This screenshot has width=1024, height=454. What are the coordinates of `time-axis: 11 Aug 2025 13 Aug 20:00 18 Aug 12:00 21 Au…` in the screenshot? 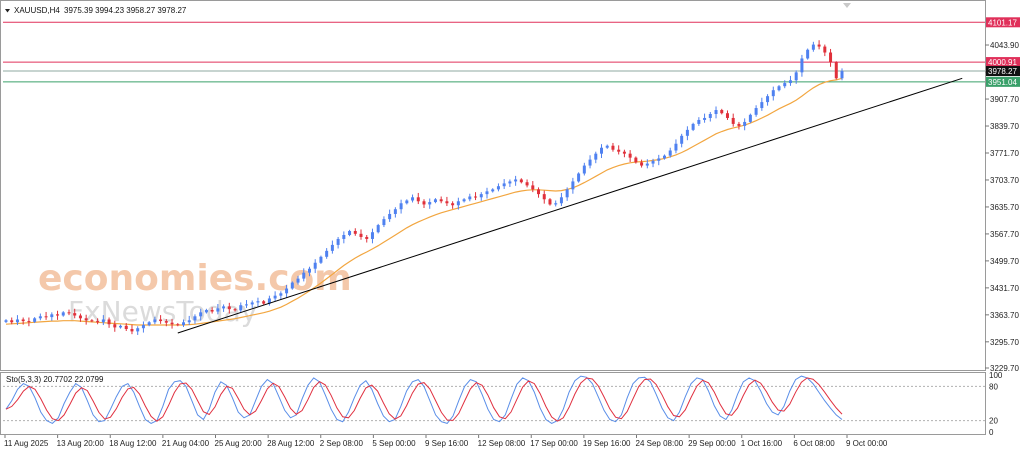 It's located at (446, 441).